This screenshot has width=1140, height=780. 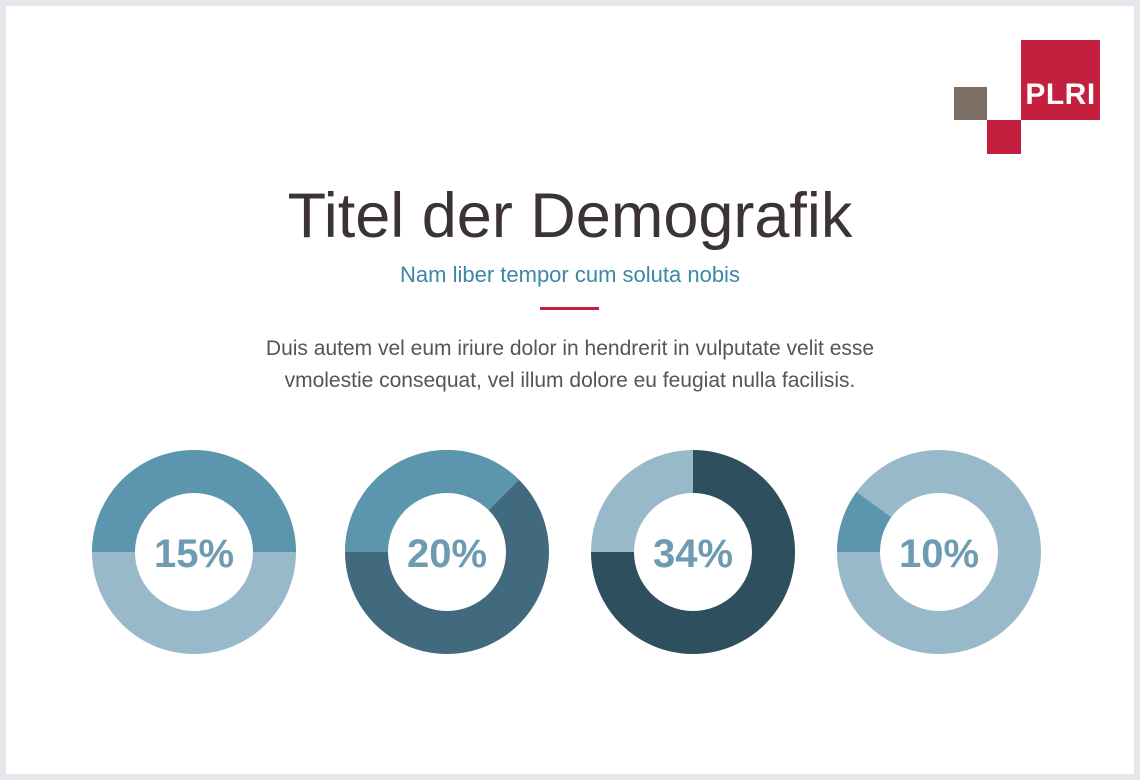 I want to click on donut-label: 34%, so click(x=693, y=554).